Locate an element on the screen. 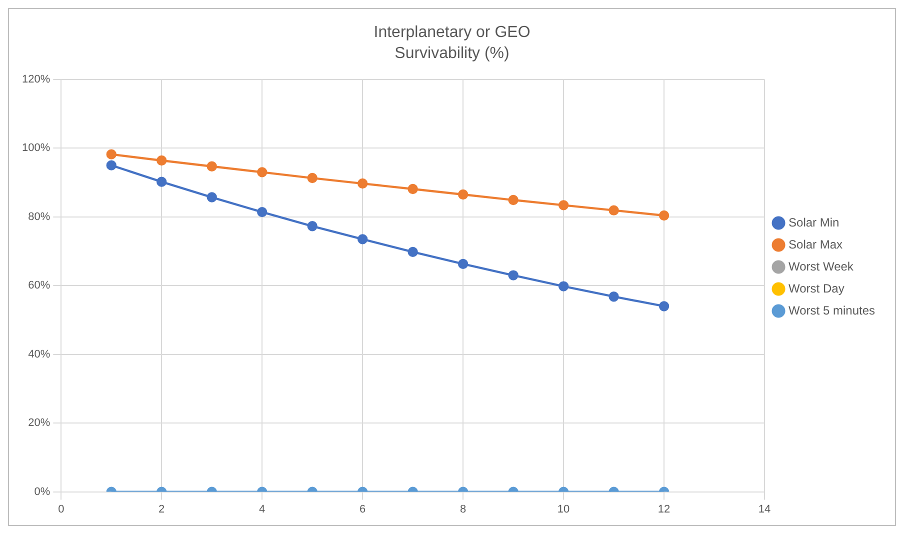  y-tick-label: 40% is located at coordinates (39, 354).